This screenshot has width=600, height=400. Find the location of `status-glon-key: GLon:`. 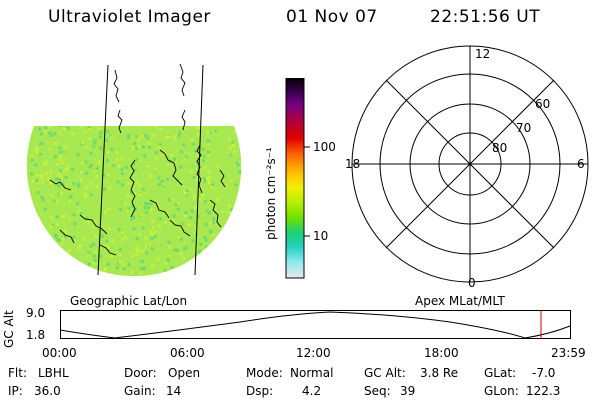

status-glon-key: GLon: is located at coordinates (501, 391).